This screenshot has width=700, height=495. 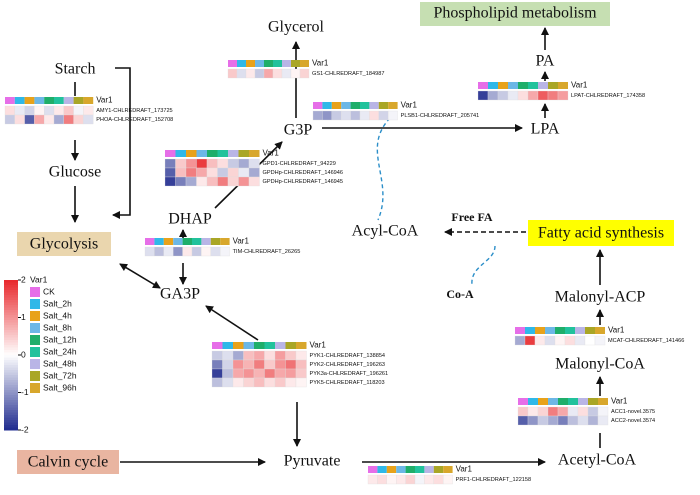 What do you see at coordinates (303, 182) in the screenshot?
I see `gene-label: GPDHp-CHLREDRAFT_146945` at bounding box center [303, 182].